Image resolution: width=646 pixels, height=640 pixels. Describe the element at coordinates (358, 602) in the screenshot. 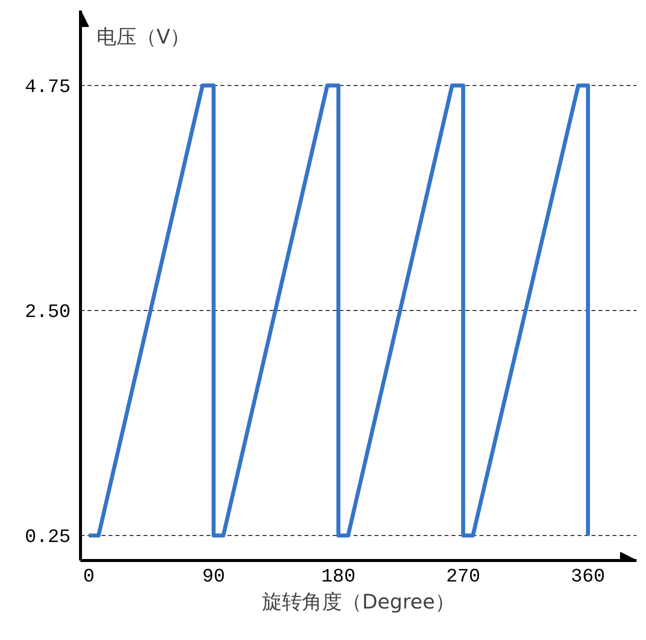

I see `x-axis-title: 旋转角度（Degree）` at that location.